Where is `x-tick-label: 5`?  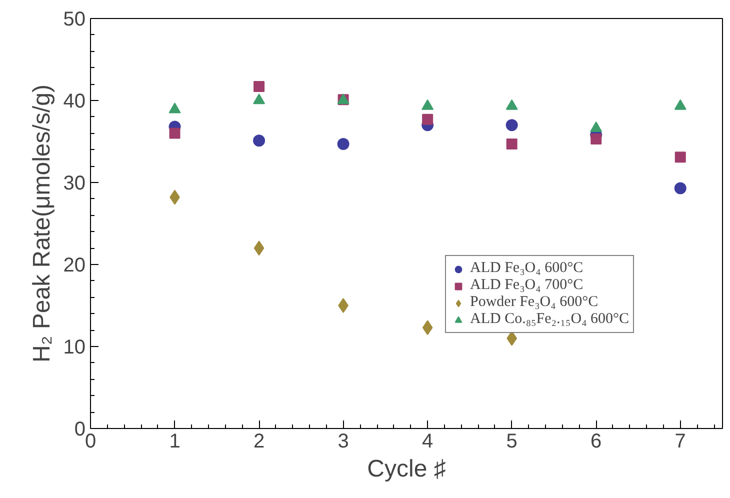 x-tick-label: 5 is located at coordinates (512, 441).